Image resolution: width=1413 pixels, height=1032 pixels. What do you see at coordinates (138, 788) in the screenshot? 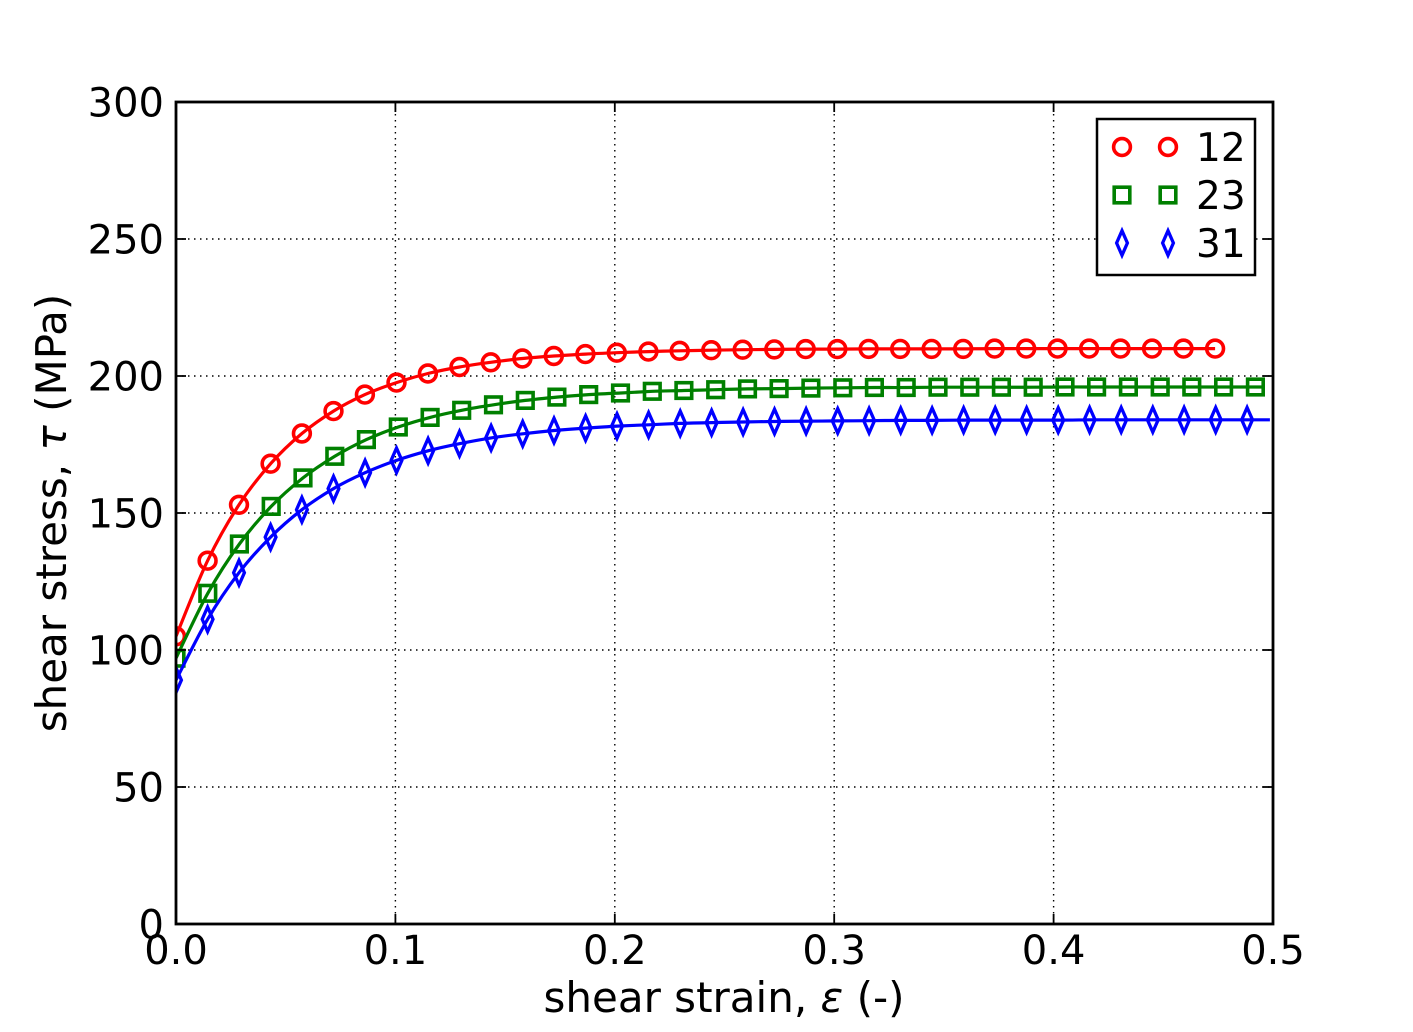
I see `y-tick-label: 50` at bounding box center [138, 788].